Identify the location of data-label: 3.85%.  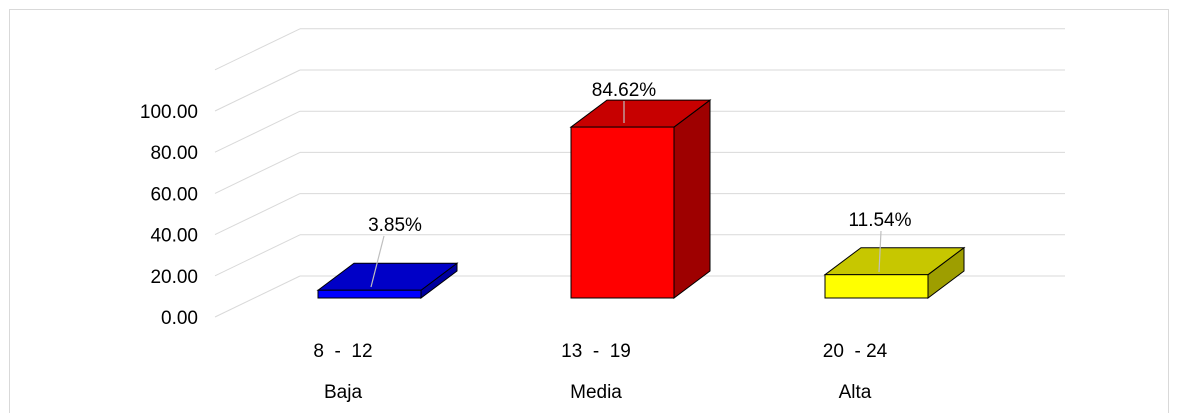
(395, 225).